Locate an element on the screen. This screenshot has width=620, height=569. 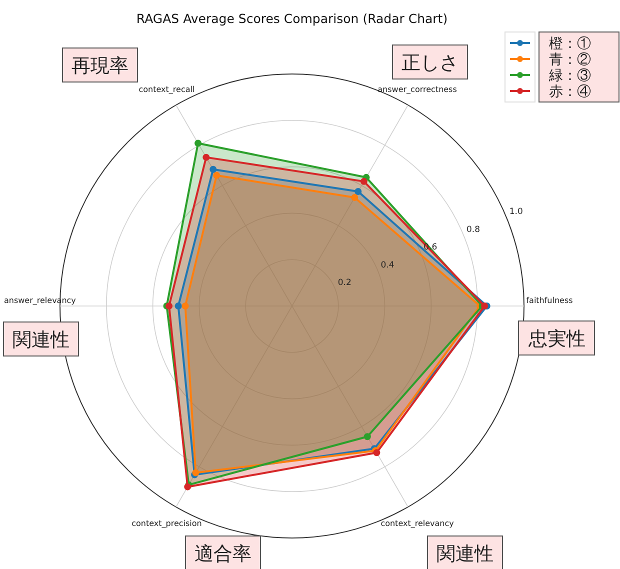
chart-title: RAGAS Average Scores Comparison (Radar Chart) is located at coordinates (292, 18).